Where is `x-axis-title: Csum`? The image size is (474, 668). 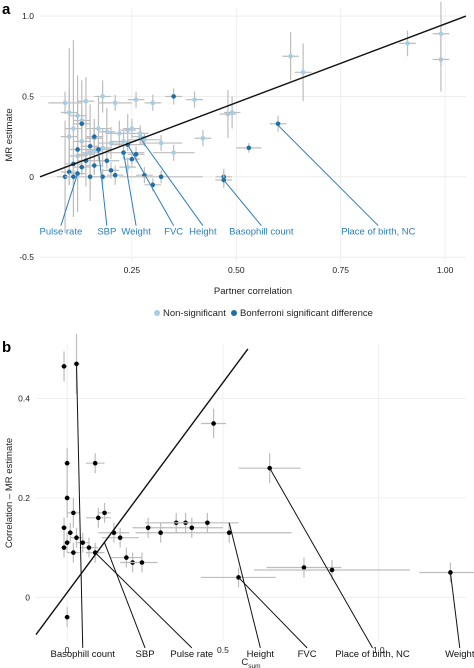 x-axis-title: Csum is located at coordinates (250, 662).